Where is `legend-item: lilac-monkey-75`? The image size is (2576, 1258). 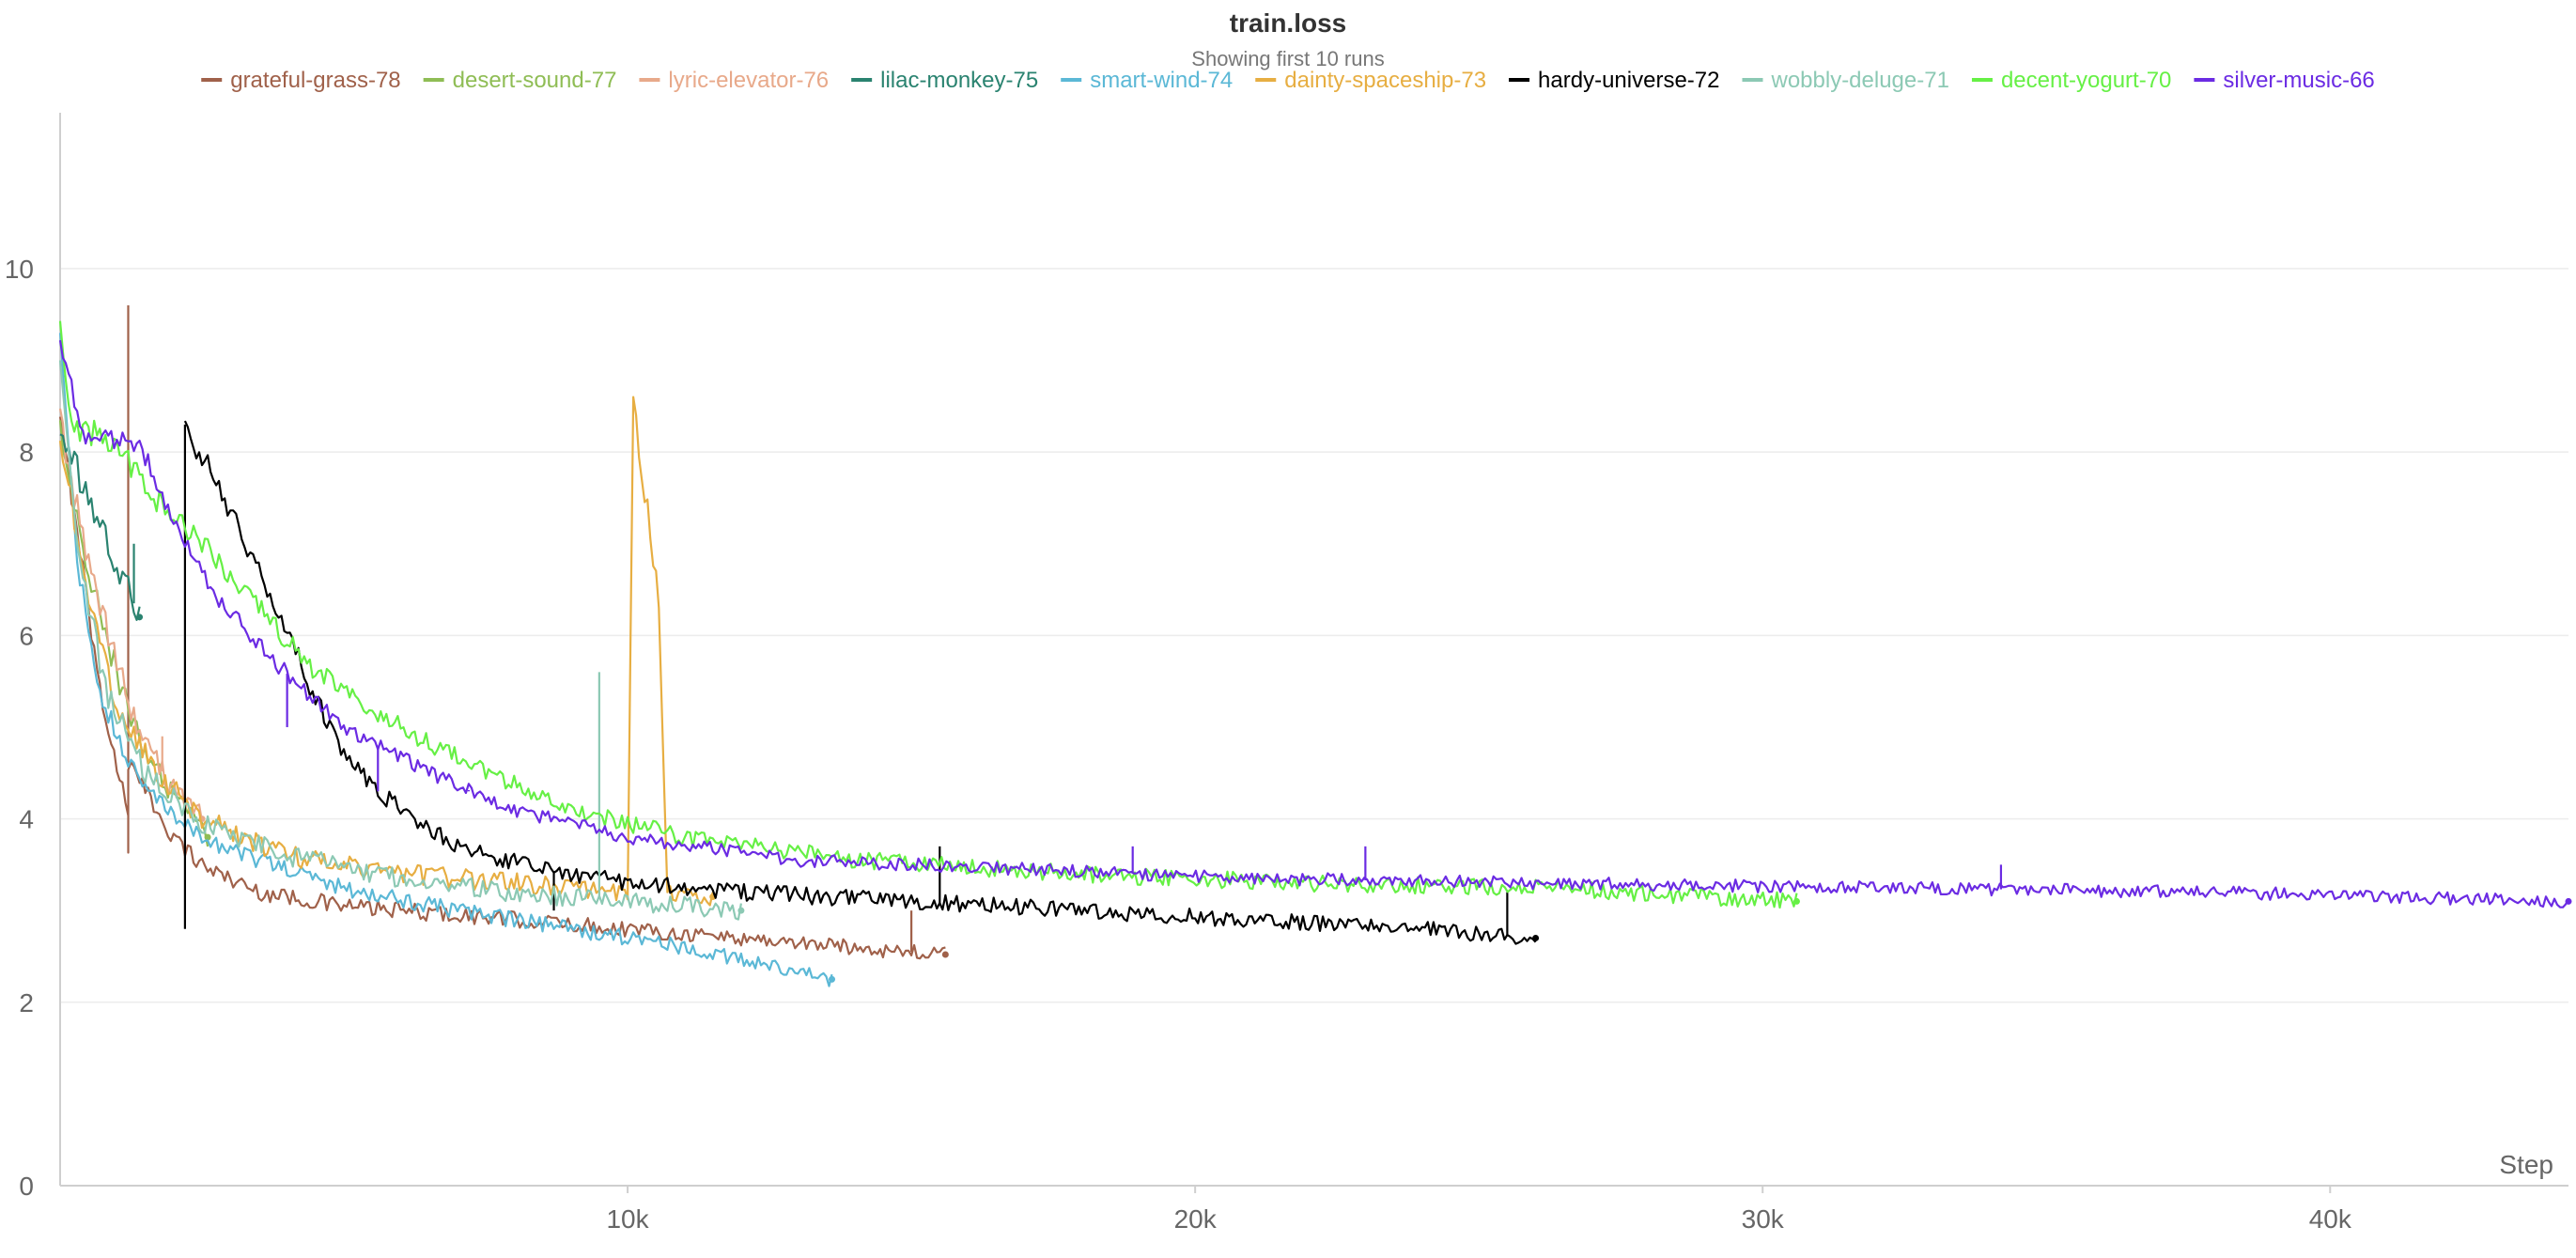
legend-item: lilac-monkey-75 is located at coordinates (945, 80).